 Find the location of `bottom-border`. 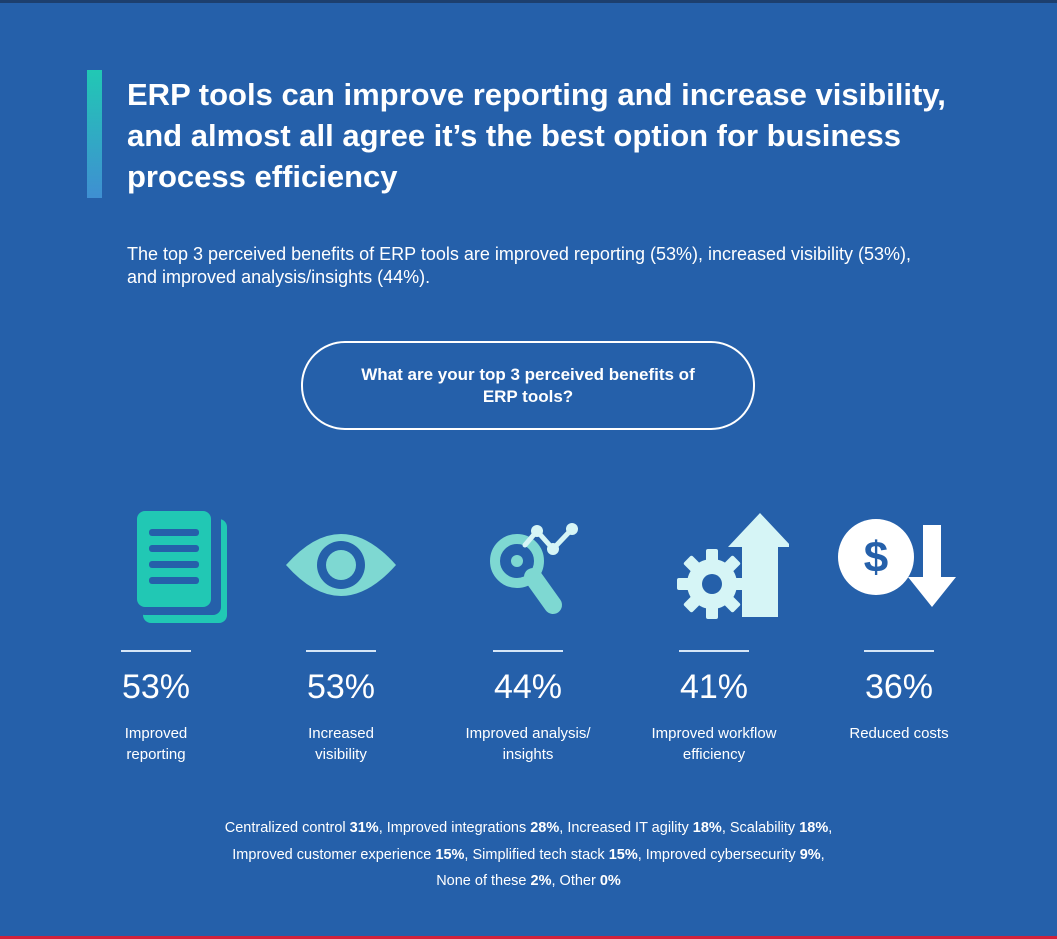

bottom-border is located at coordinates (528, 937).